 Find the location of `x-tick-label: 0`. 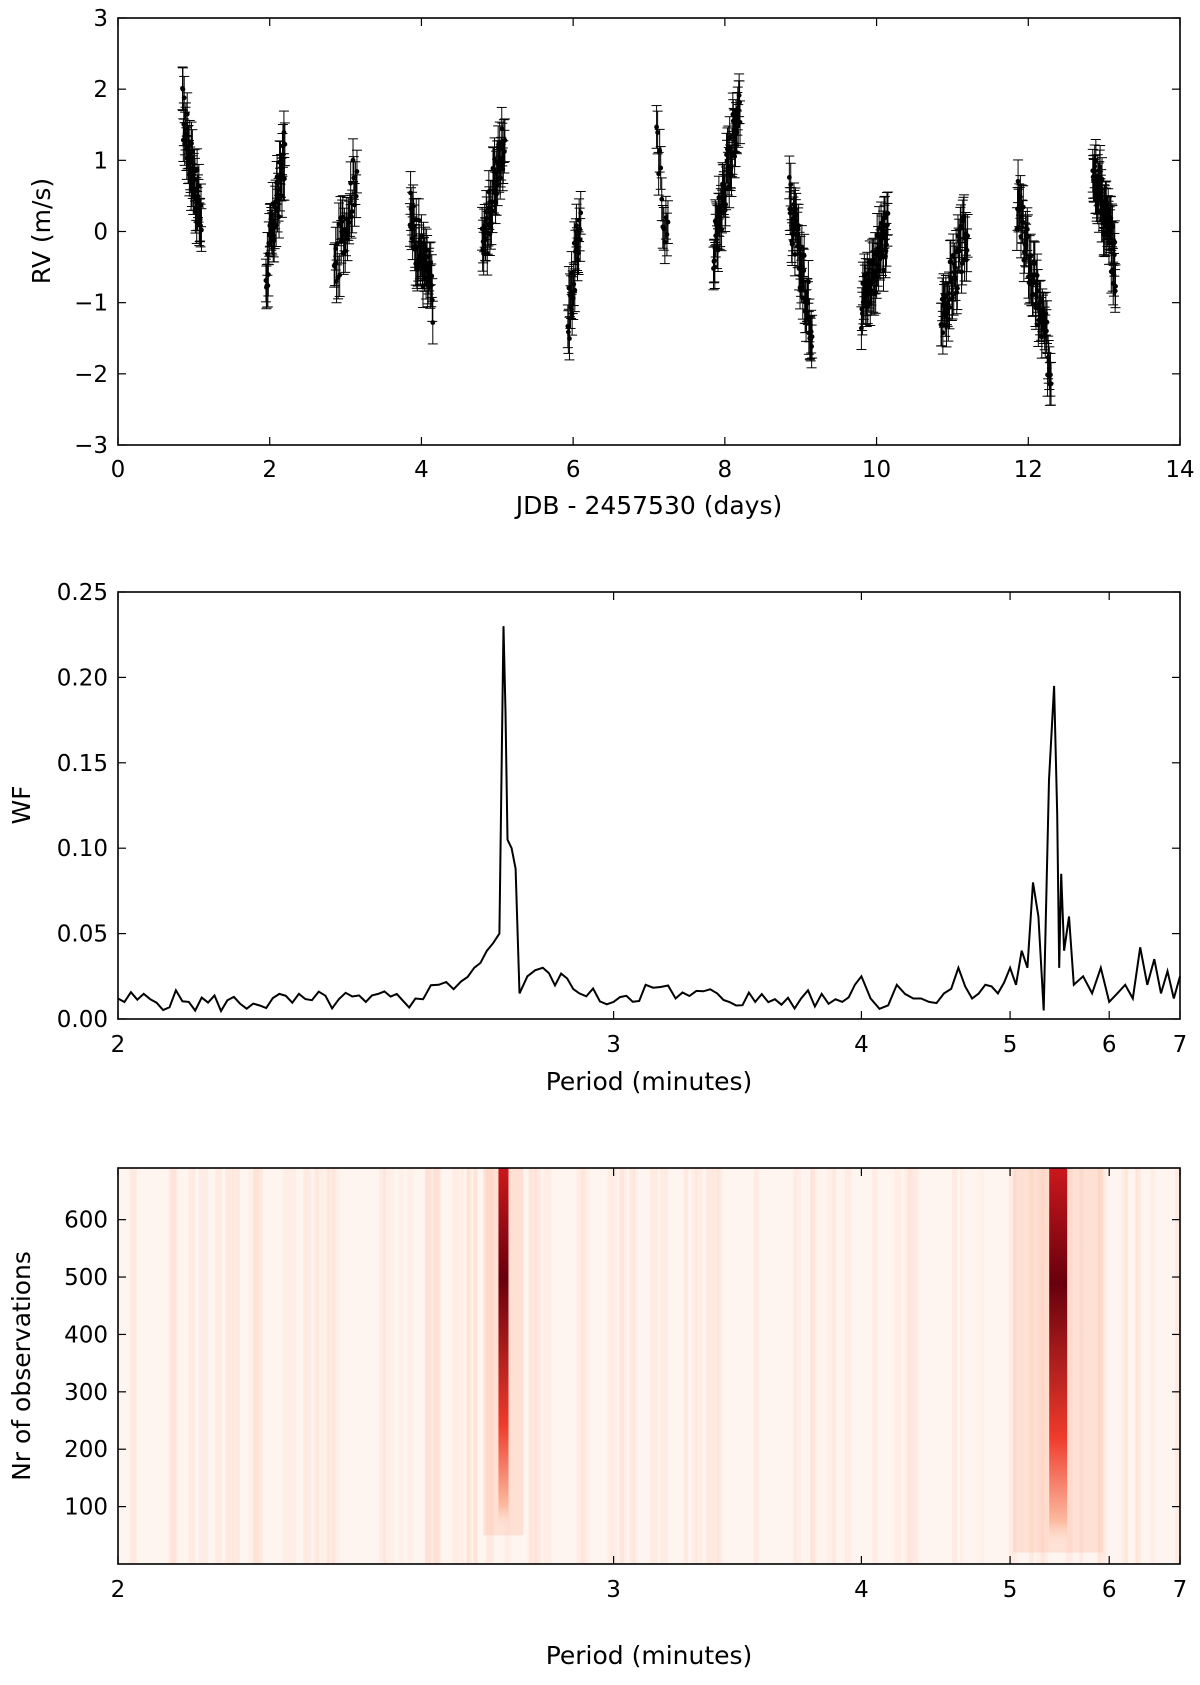

x-tick-label: 0 is located at coordinates (118, 470).